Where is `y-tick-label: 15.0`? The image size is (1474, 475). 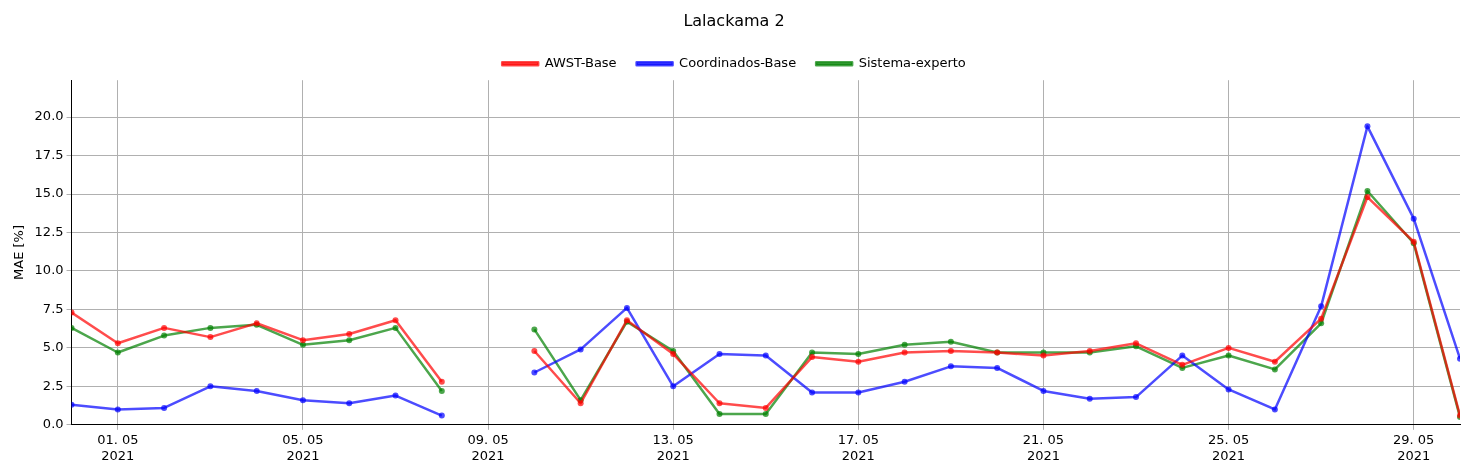
y-tick-label: 15.0 is located at coordinates (49, 193).